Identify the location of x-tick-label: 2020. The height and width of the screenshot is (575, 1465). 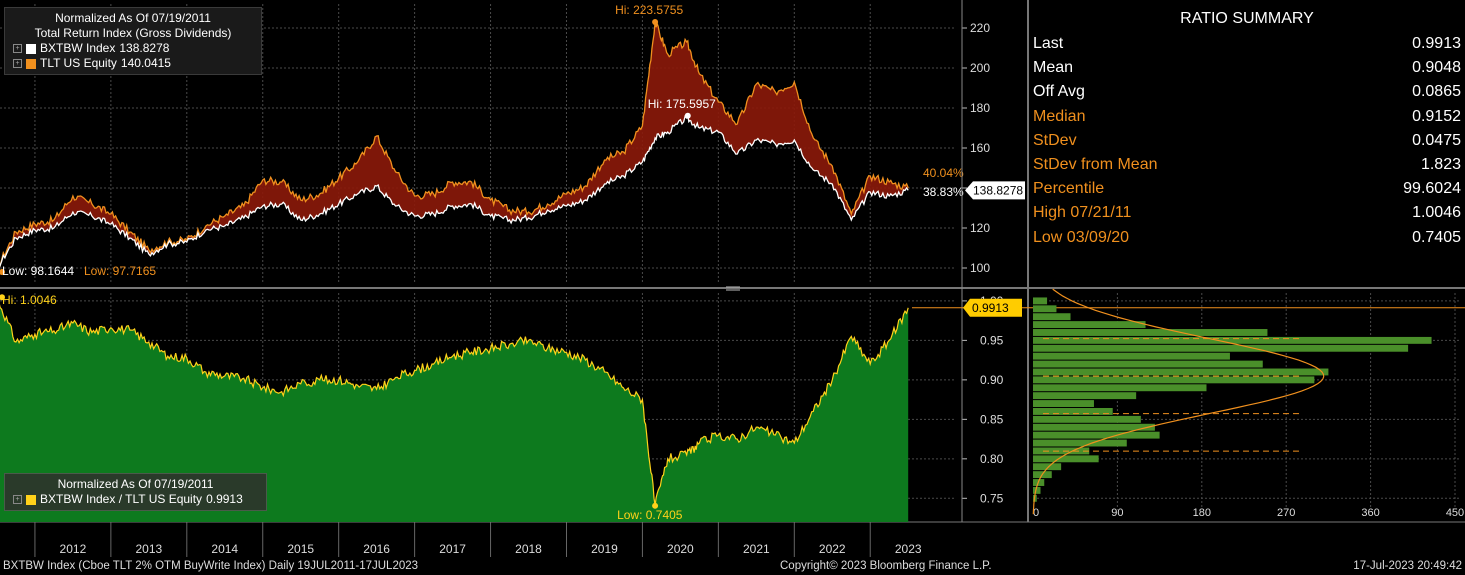
(680, 549).